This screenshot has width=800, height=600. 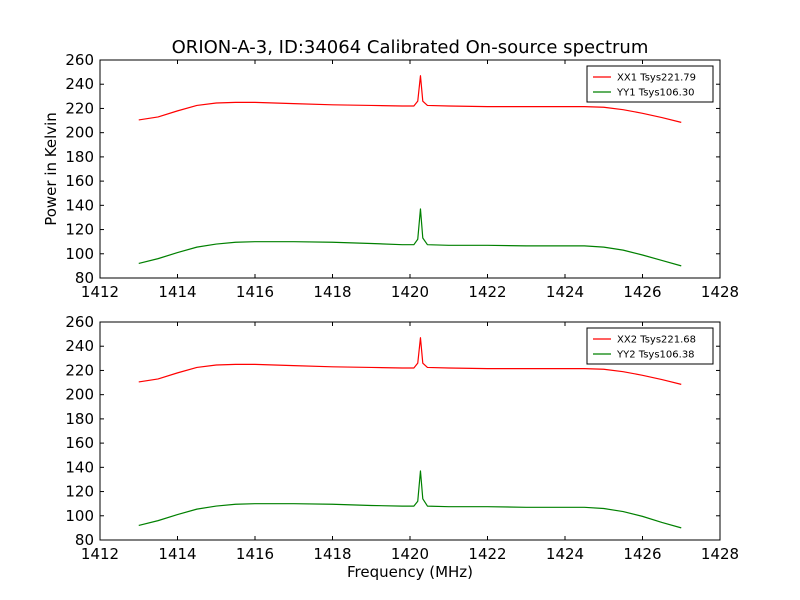 What do you see at coordinates (565, 554) in the screenshot?
I see `panel2-x-tick-label: 1424` at bounding box center [565, 554].